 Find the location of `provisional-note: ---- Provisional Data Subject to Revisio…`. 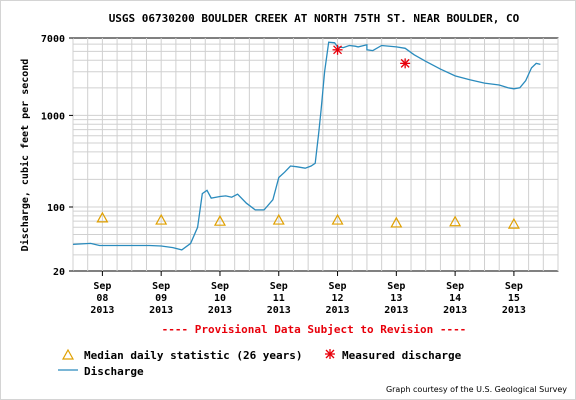

provisional-note: ---- Provisional Data Subject to Revisio… is located at coordinates (314, 329).